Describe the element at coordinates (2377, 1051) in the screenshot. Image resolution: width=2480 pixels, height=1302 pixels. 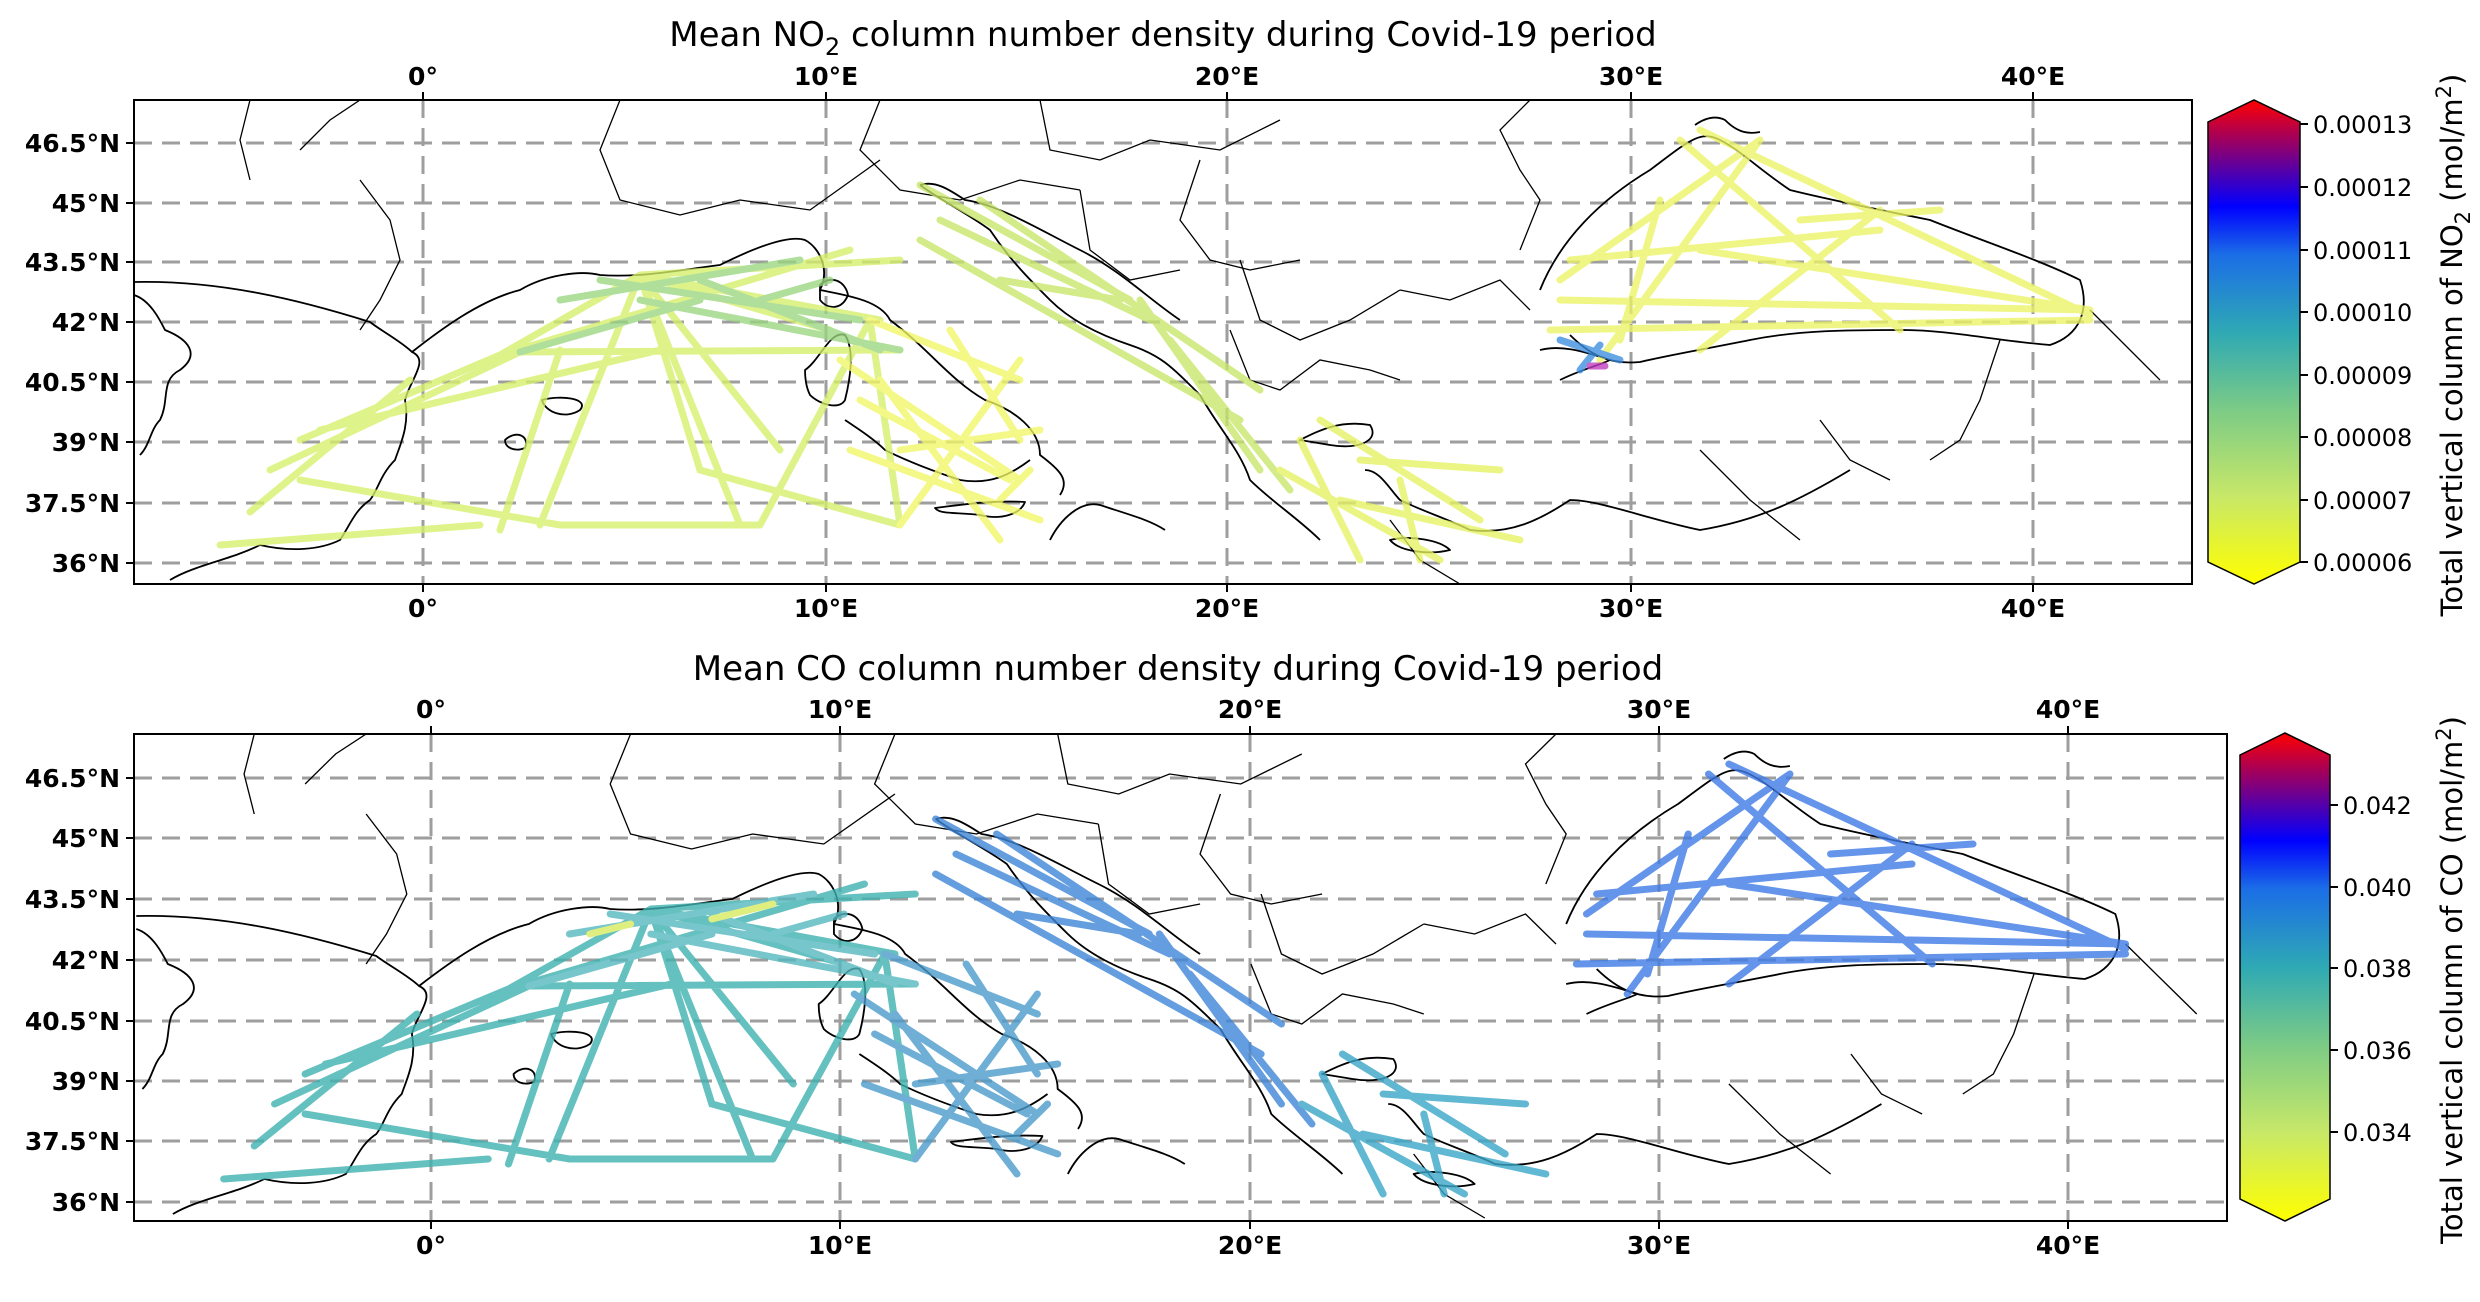
I see `colorbar-tick: 0.036` at that location.